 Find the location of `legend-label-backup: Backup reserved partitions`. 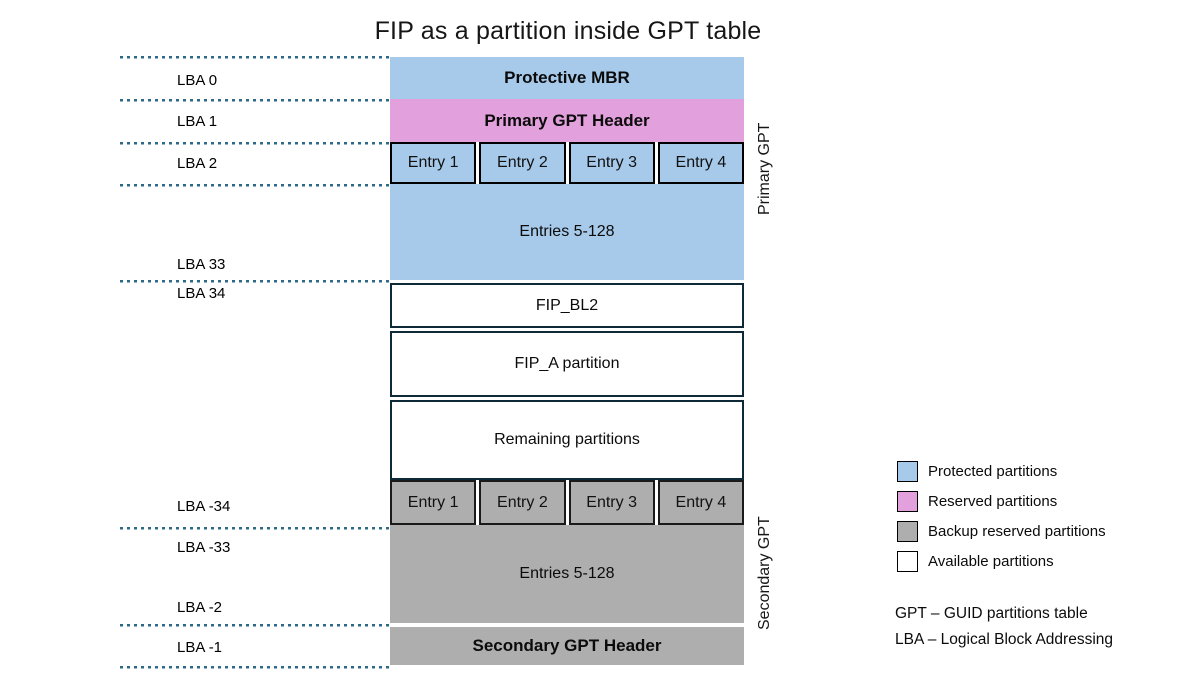

legend-label-backup: Backup reserved partitions is located at coordinates (1017, 531).